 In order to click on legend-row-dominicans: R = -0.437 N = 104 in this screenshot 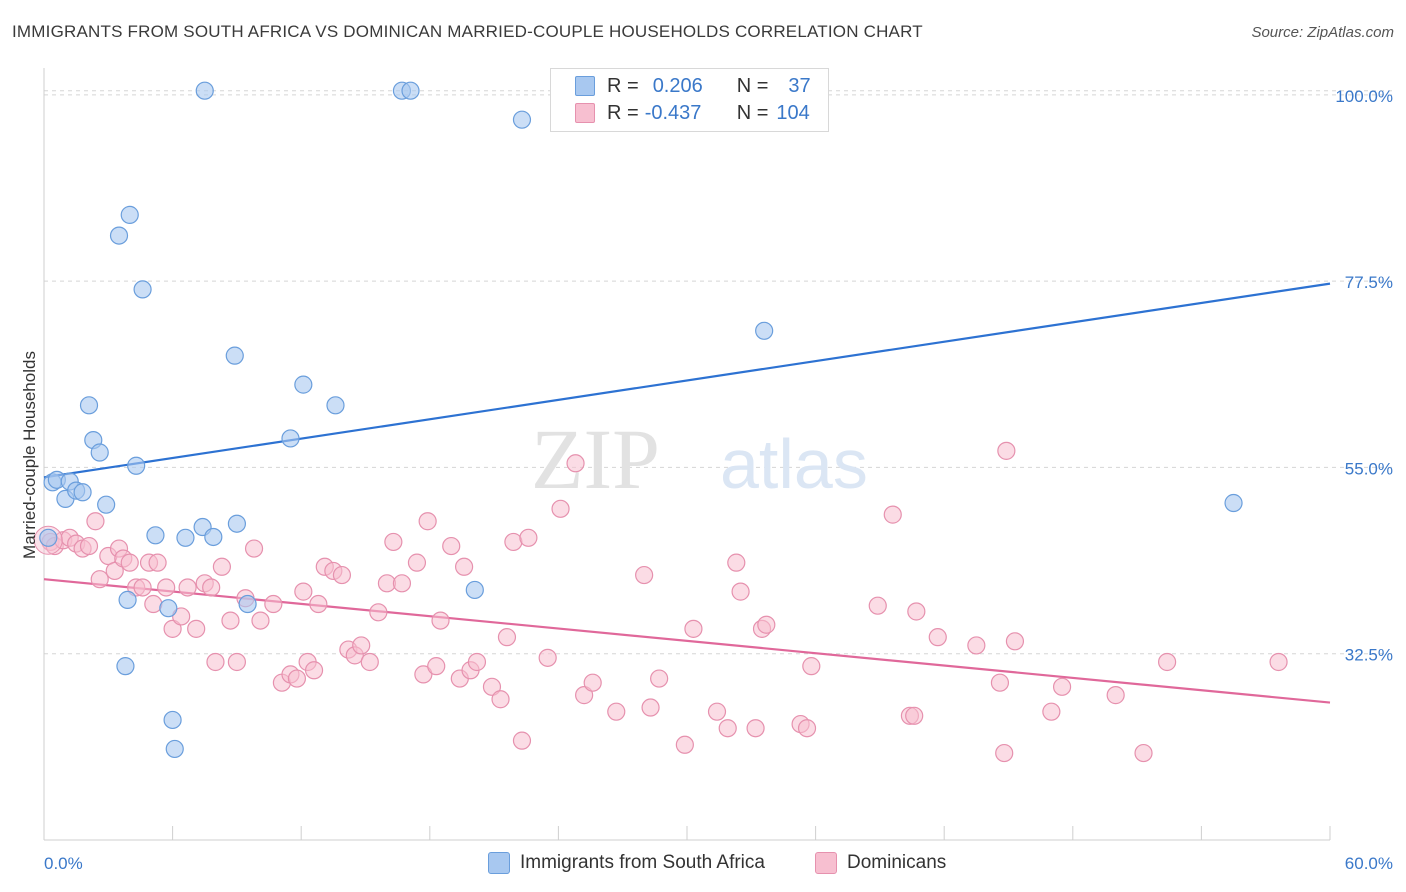, I will do `click(692, 113)`.